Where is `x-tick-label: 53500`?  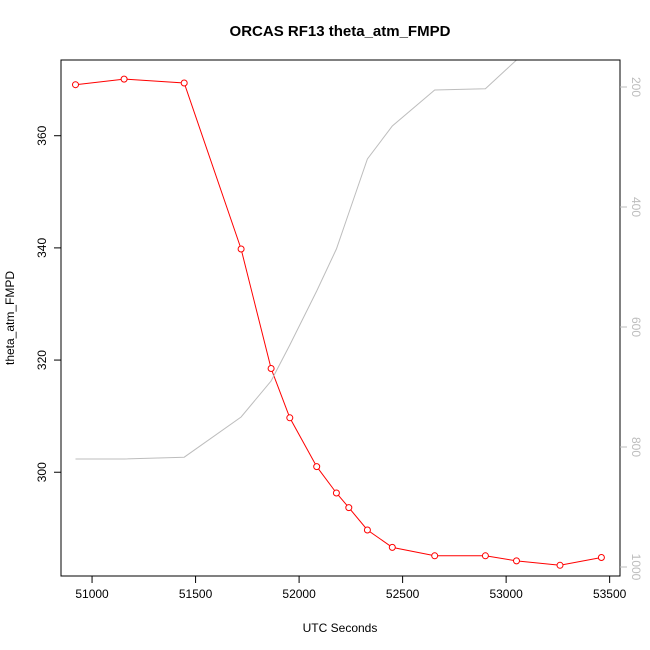 x-tick-label: 53500 is located at coordinates (610, 594).